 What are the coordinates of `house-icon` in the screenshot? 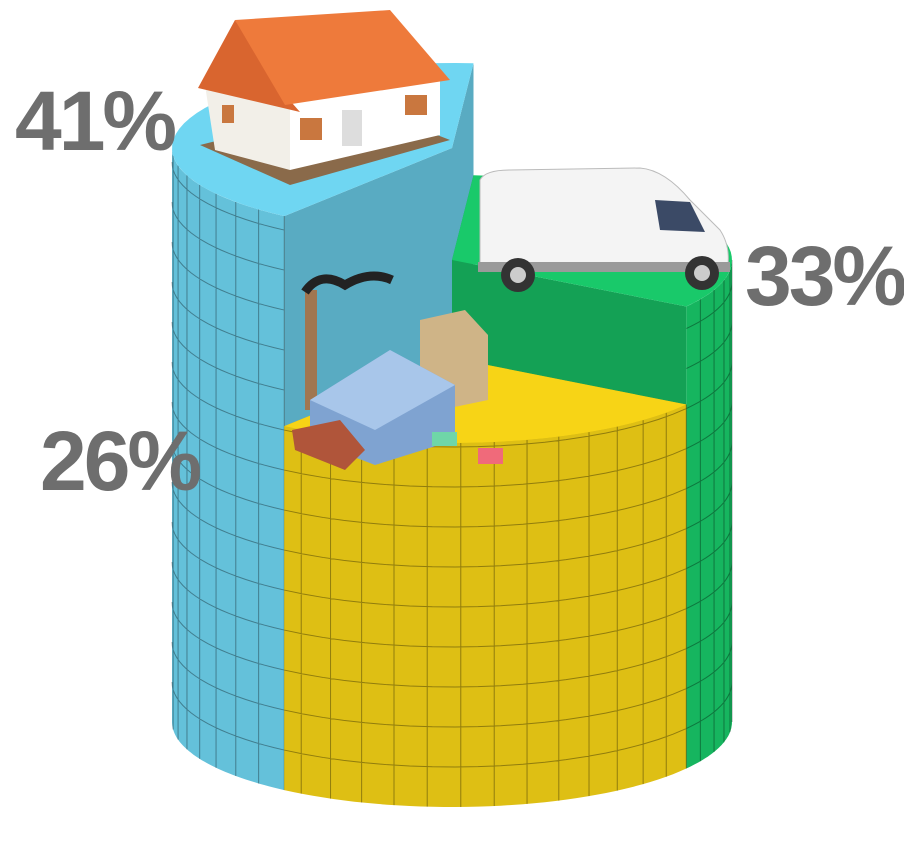 It's located at (324, 97).